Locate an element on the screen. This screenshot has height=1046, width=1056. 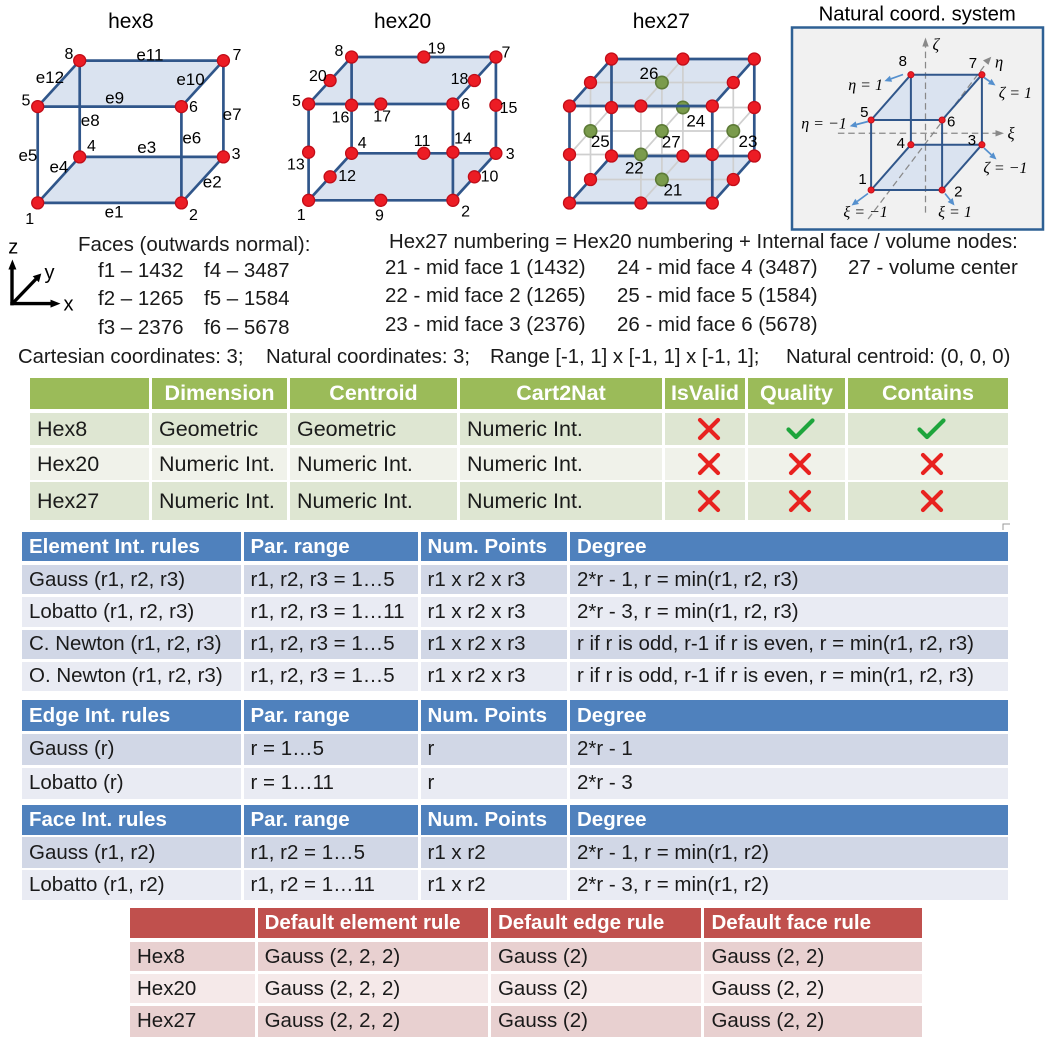
svg-text: e12 is located at coordinates (50, 77).